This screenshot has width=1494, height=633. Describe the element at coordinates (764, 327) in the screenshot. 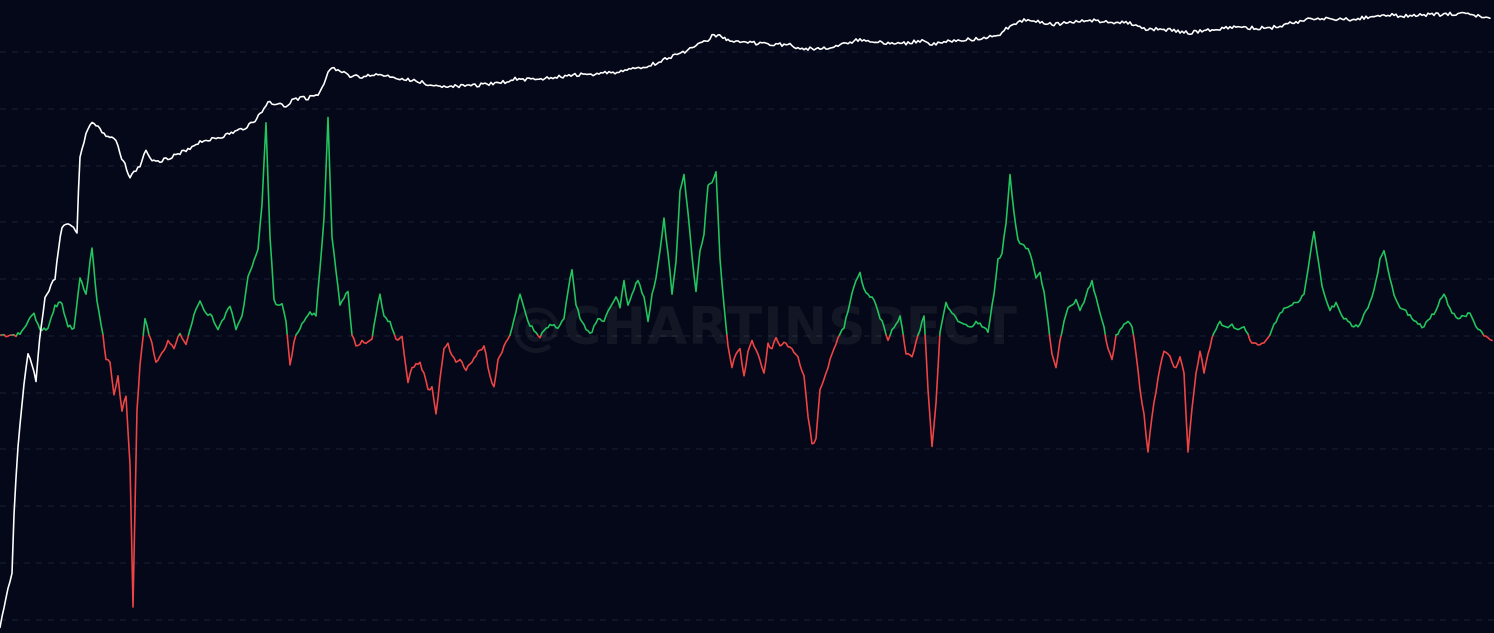

I see `chart-watermark: @CHARTINSPECT` at that location.